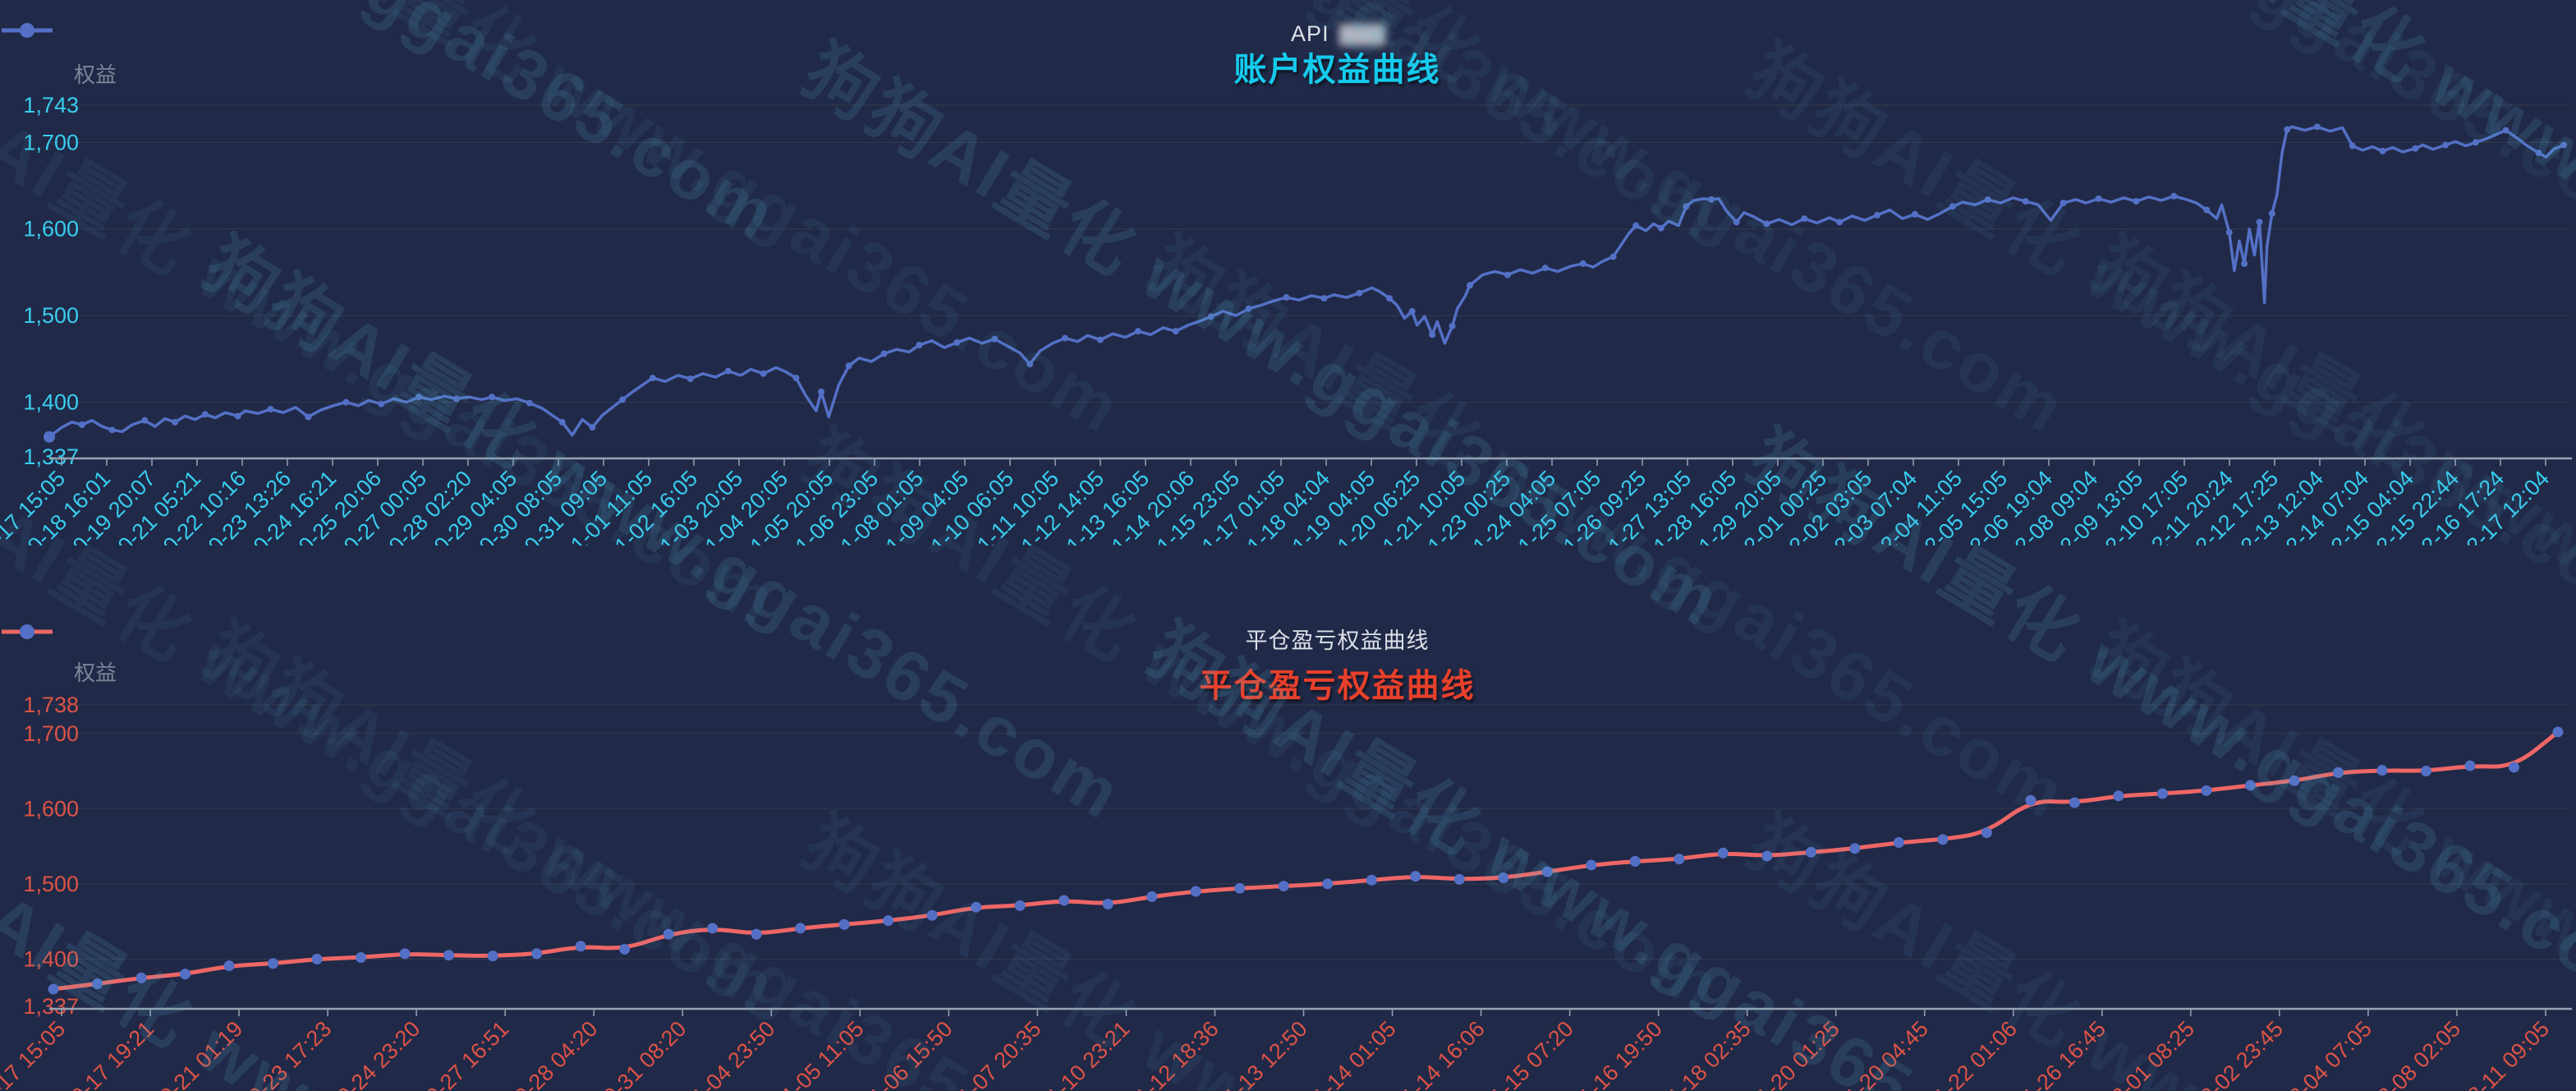 The height and width of the screenshot is (1091, 2576). What do you see at coordinates (1337, 640) in the screenshot?
I see `legend-label: 平仓盈亏权益曲线` at bounding box center [1337, 640].